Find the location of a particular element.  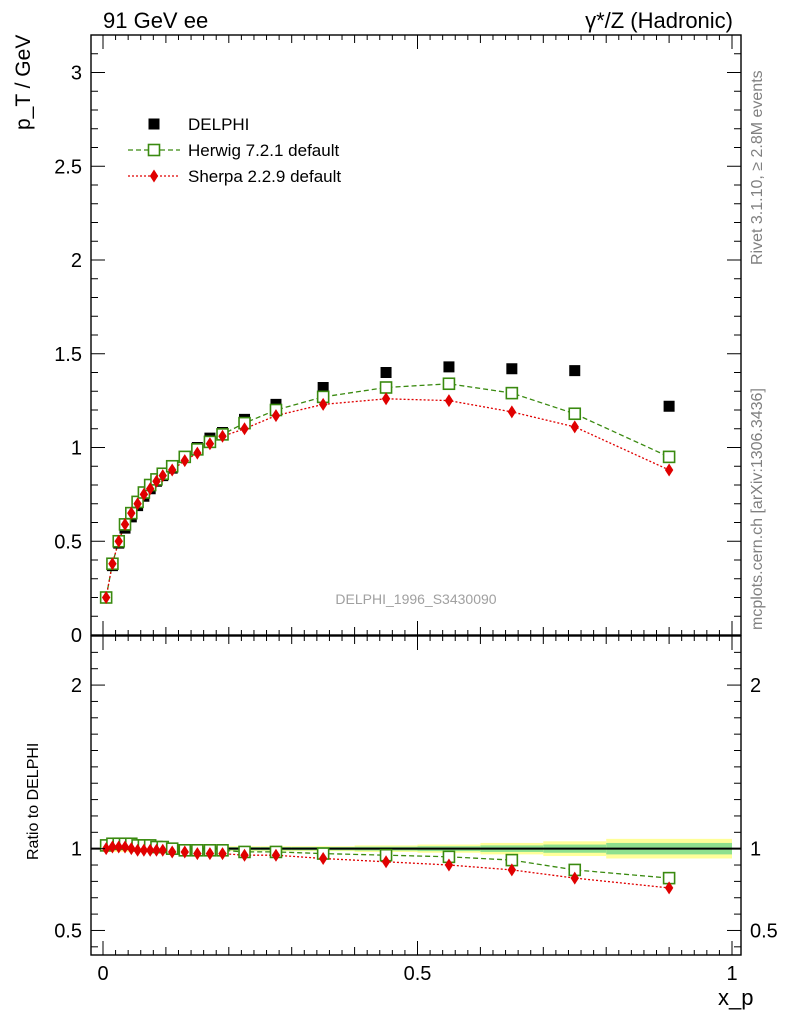

ratio-y-tick-label-left: 1 is located at coordinates (76, 850).